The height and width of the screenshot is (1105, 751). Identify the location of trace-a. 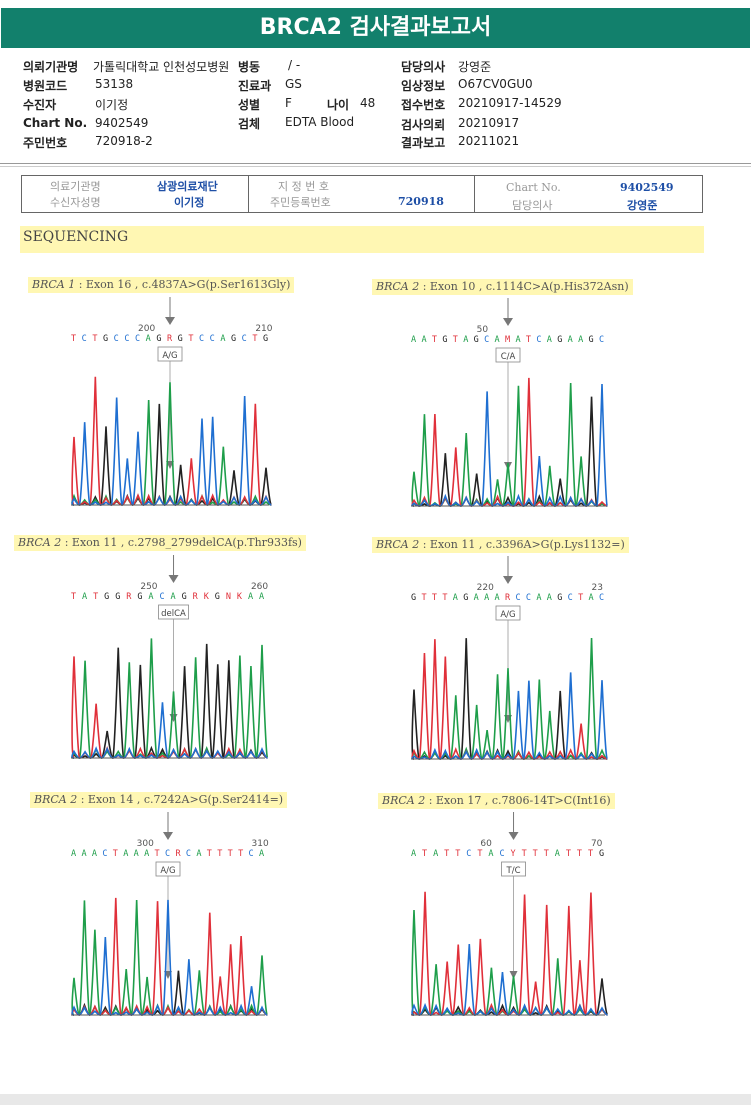
(170, 698).